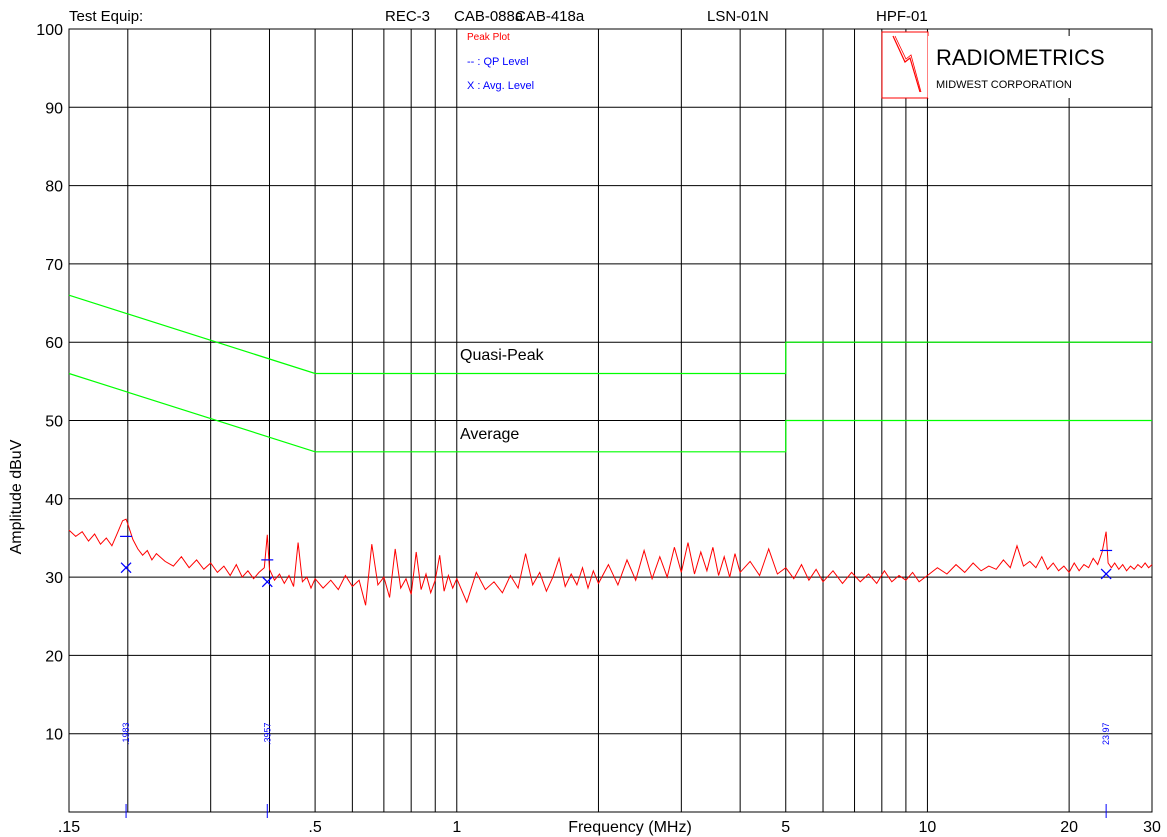  I want to click on y-tick-label: 70, so click(54, 265).